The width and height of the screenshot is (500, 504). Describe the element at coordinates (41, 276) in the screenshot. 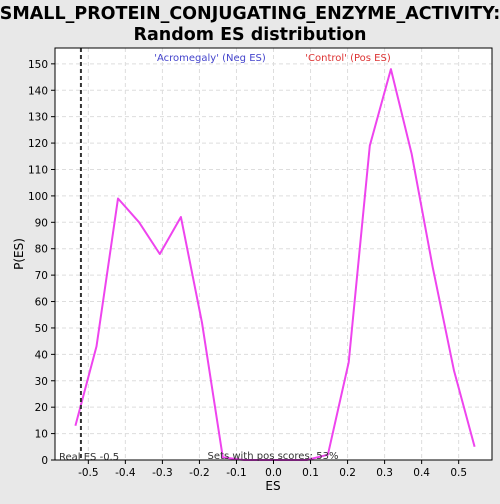

I see `y-tick-label: 70` at that location.